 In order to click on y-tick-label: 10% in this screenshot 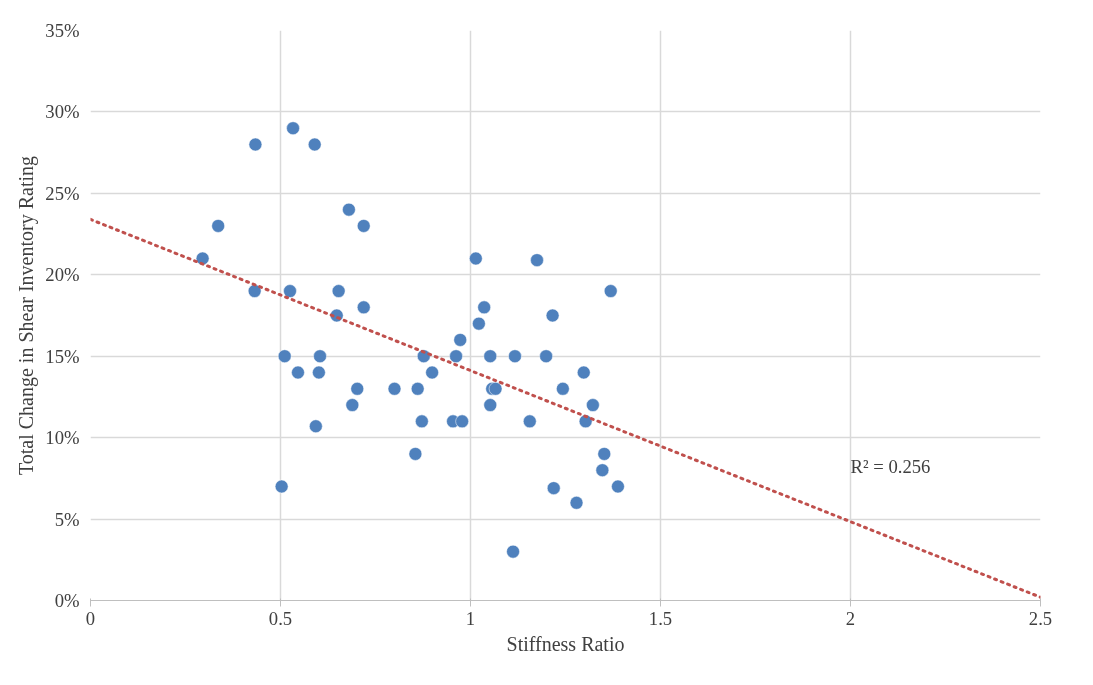, I will do `click(62, 438)`.